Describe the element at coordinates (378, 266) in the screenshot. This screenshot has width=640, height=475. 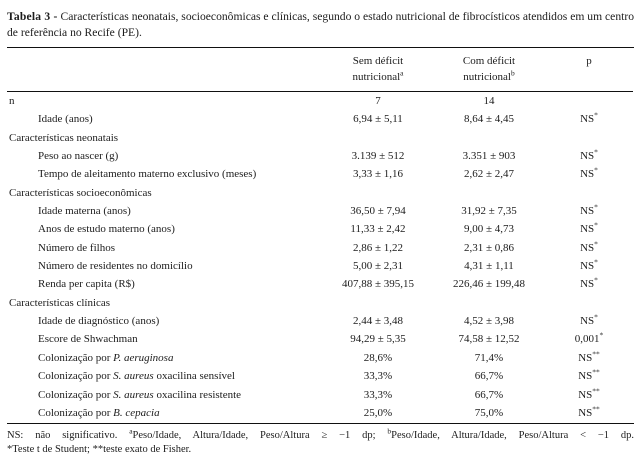
I see `value-sem-deficit: 5,00 ± 2,31` at that location.